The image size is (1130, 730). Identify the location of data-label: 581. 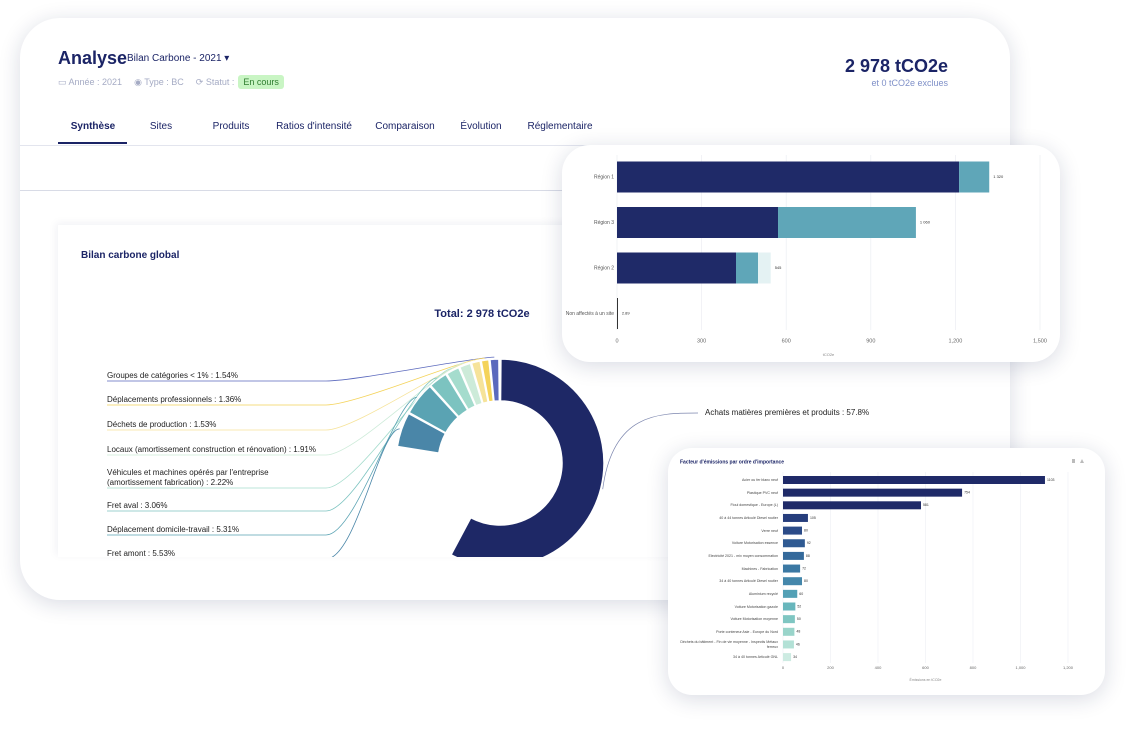
(926, 505).